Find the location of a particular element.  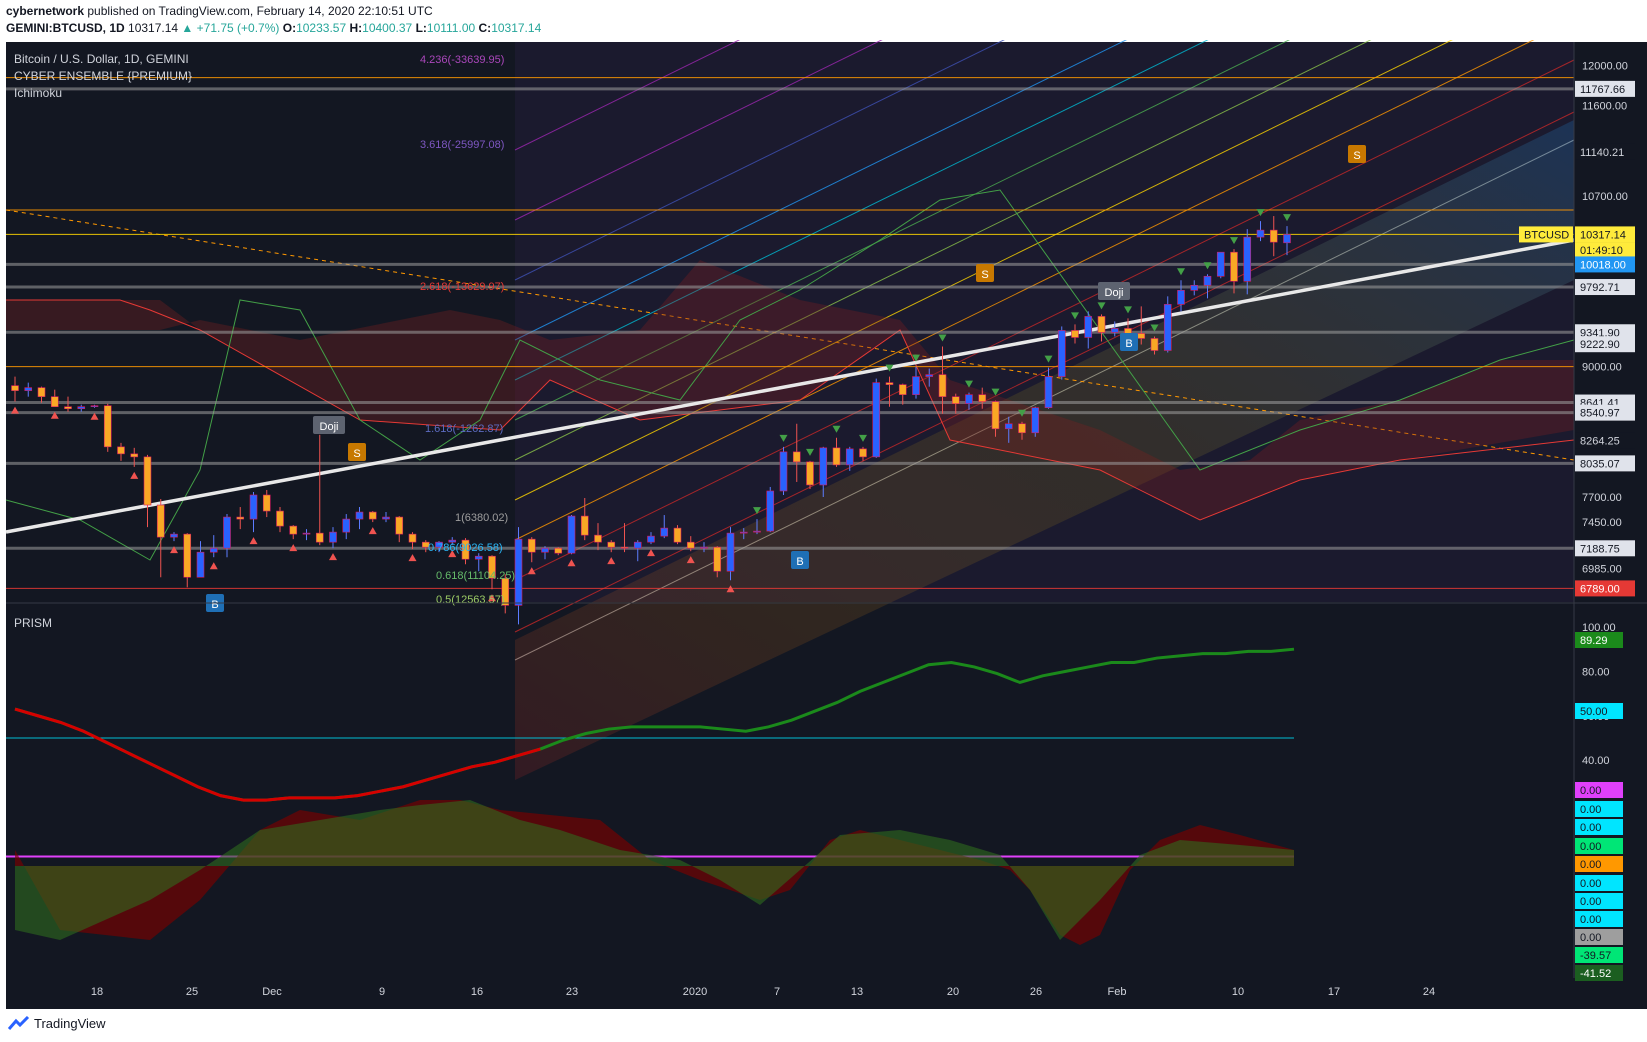

open-label: O: is located at coordinates (289, 28).